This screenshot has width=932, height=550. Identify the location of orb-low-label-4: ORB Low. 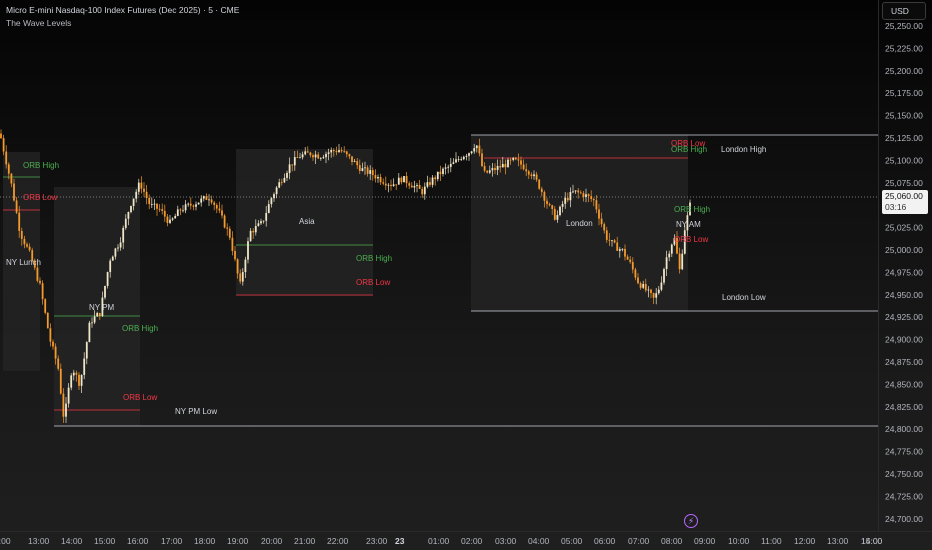
(688, 143).